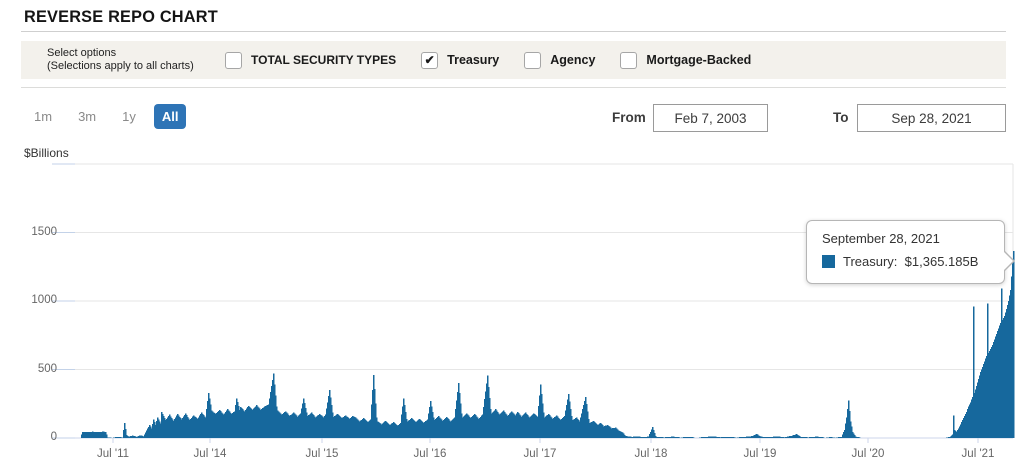 This screenshot has height=474, width=1024. I want to click on range-button-1m: 1m, so click(43, 116).